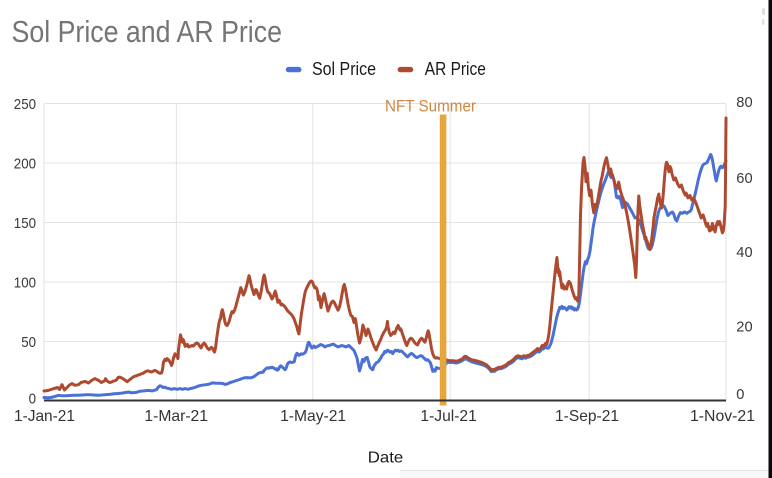  I want to click on svg-text: 40, so click(744, 252).